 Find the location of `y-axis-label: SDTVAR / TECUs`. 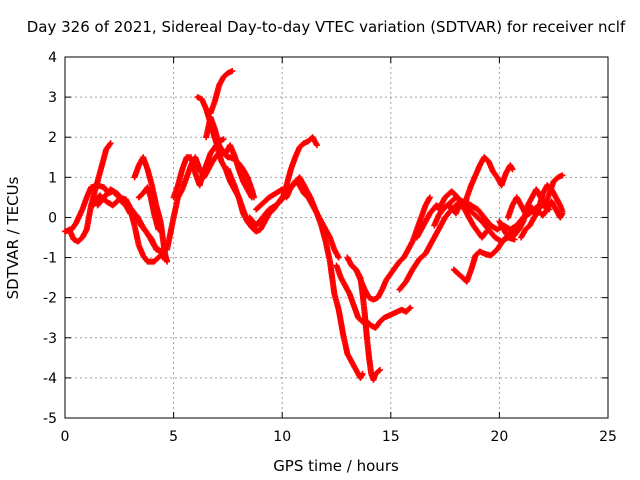

y-axis-label: SDTVAR / TECUs is located at coordinates (13, 237).